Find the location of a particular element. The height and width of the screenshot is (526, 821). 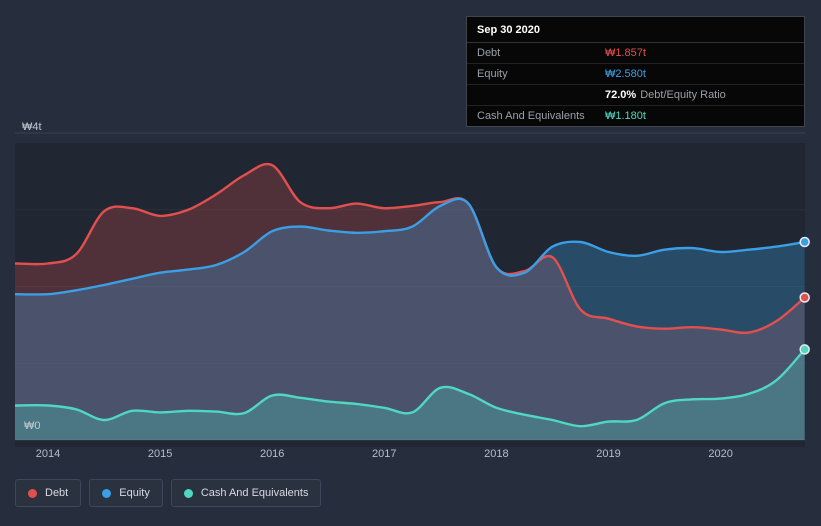

y-axis-label-bottom: ₩0 is located at coordinates (32, 426).